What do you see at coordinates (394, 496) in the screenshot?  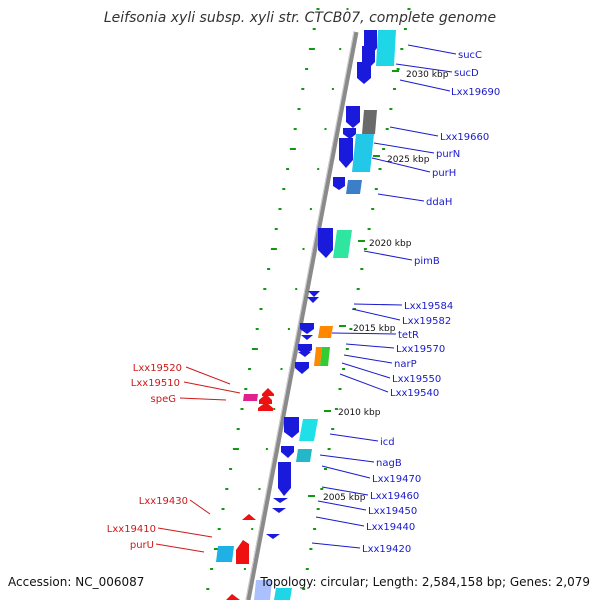 I see `label-lxx19460: Lxx19460` at bounding box center [394, 496].